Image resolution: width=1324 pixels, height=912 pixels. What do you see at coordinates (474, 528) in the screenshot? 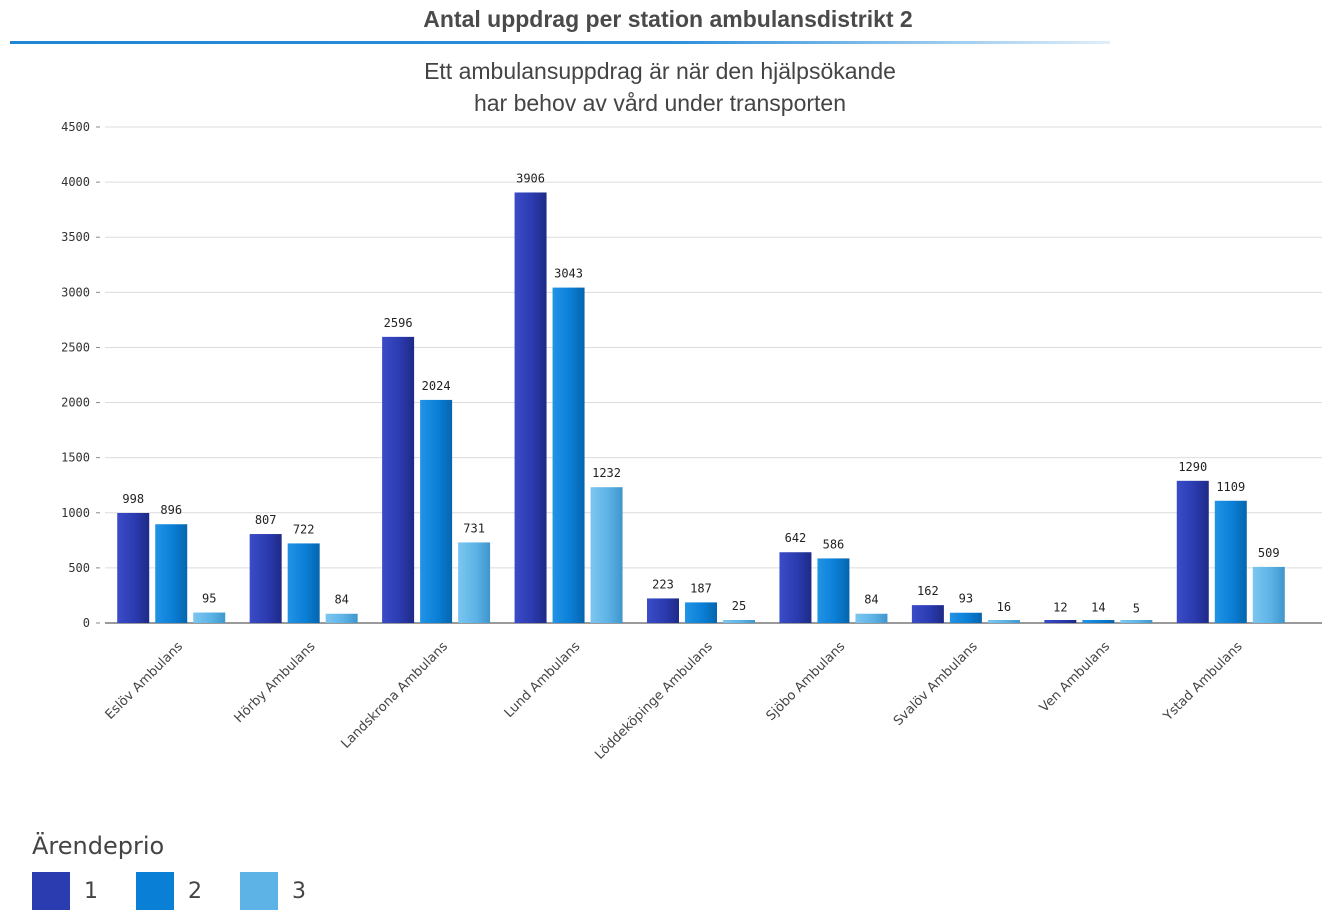
I see `data-label: 731` at bounding box center [474, 528].